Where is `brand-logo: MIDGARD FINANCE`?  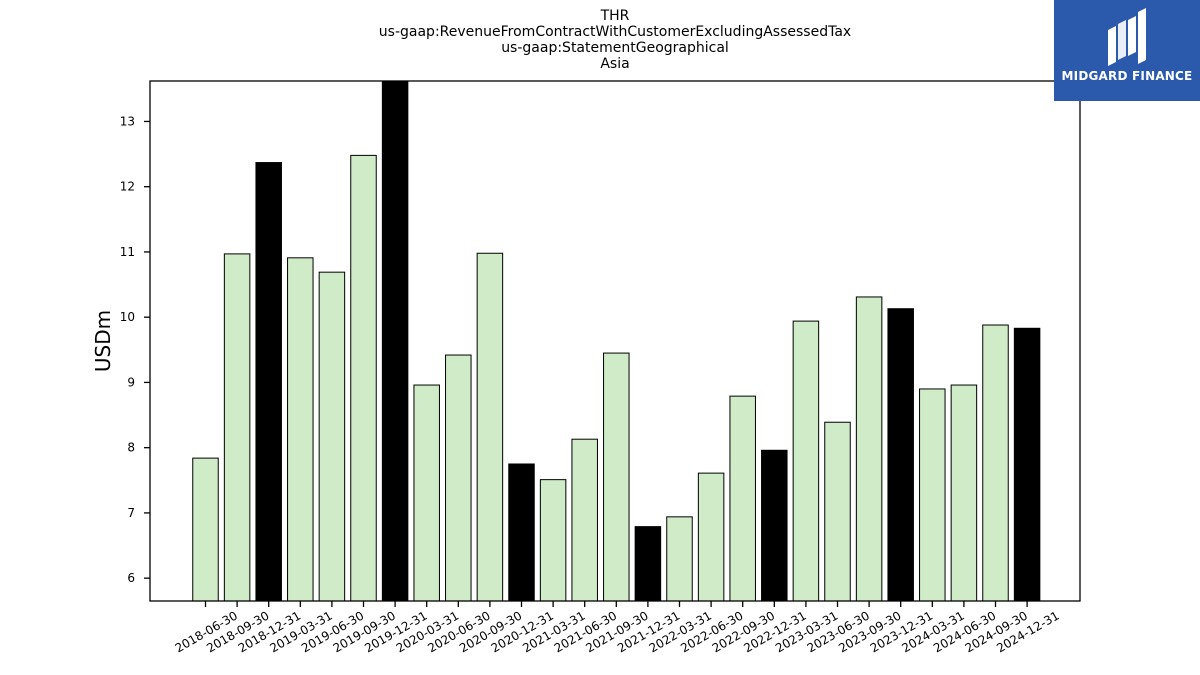 brand-logo: MIDGARD FINANCE is located at coordinates (1127, 50).